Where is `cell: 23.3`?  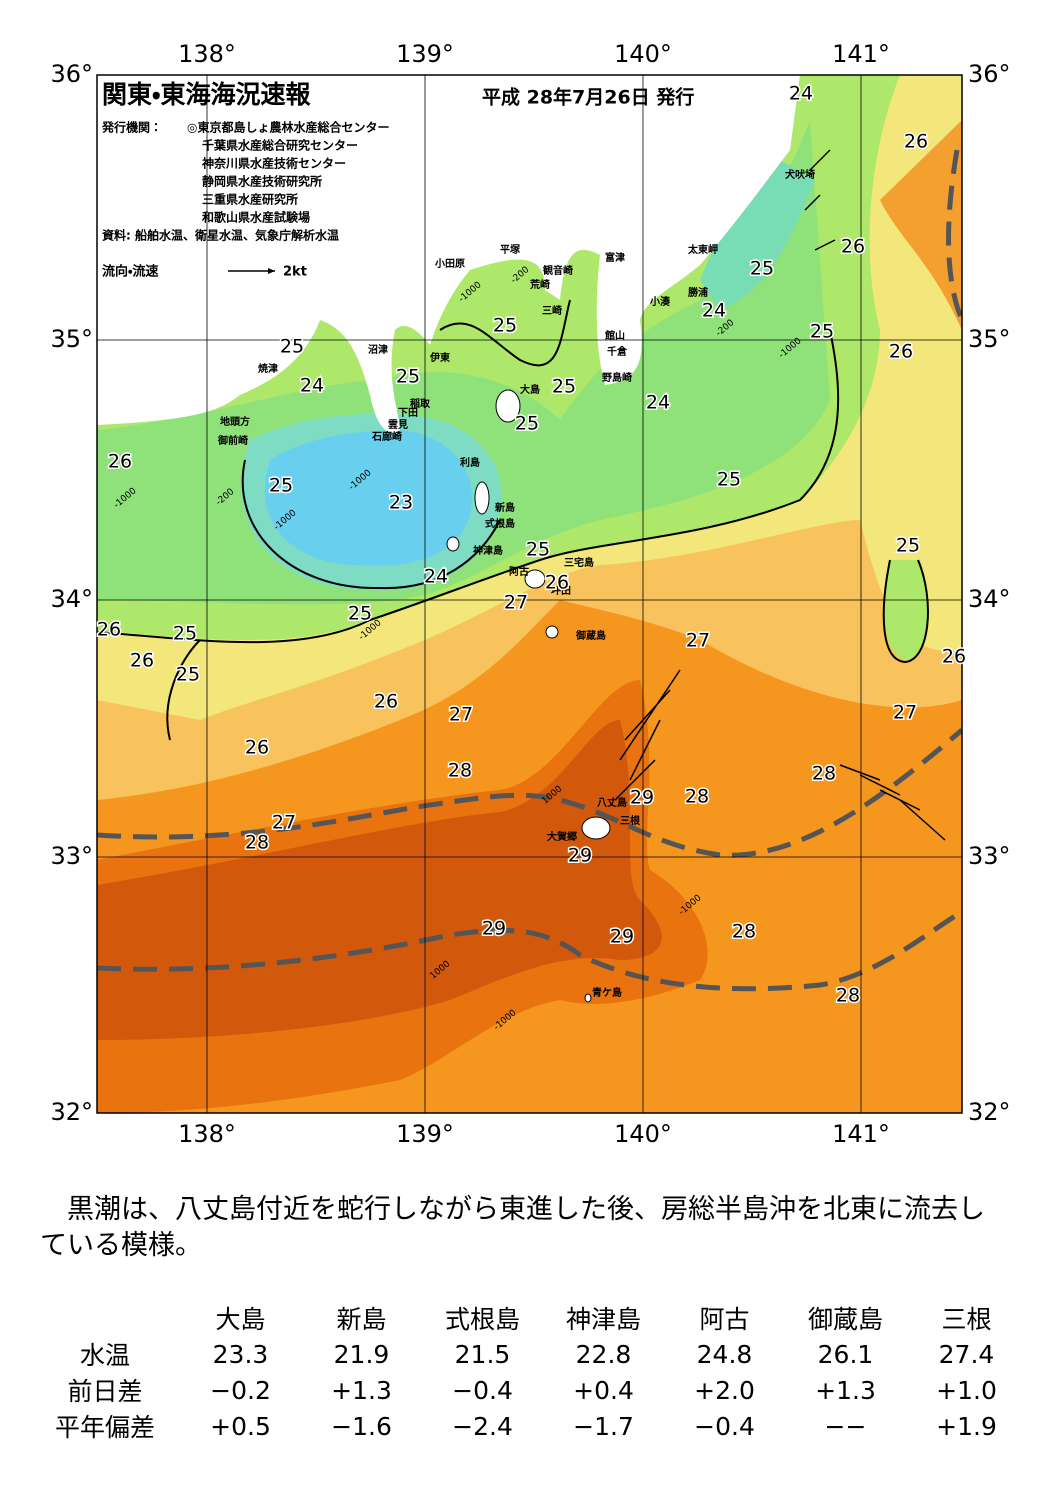
cell: 23.3 is located at coordinates (240, 1354).